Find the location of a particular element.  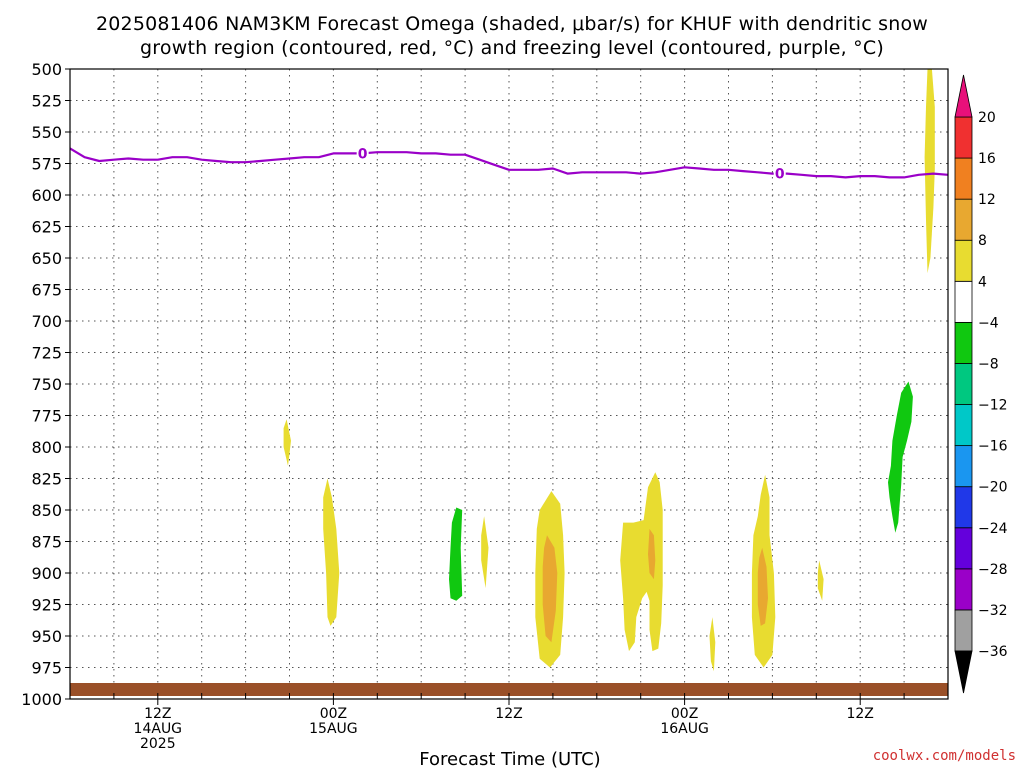

ytick-label-775: 775 is located at coordinates (46, 416).